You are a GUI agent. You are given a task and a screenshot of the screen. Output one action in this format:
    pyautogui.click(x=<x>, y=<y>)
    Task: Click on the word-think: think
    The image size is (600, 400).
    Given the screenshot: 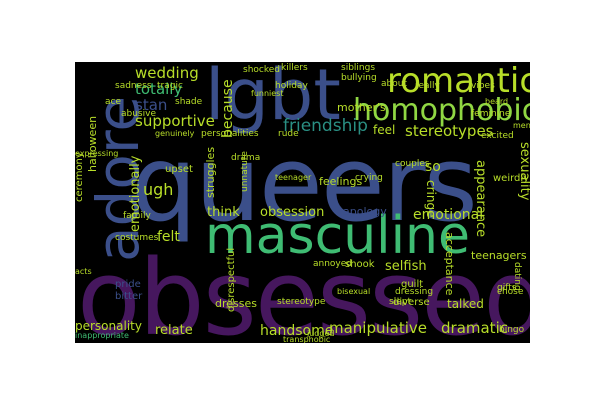 What is the action you would take?
    pyautogui.click(x=223, y=212)
    